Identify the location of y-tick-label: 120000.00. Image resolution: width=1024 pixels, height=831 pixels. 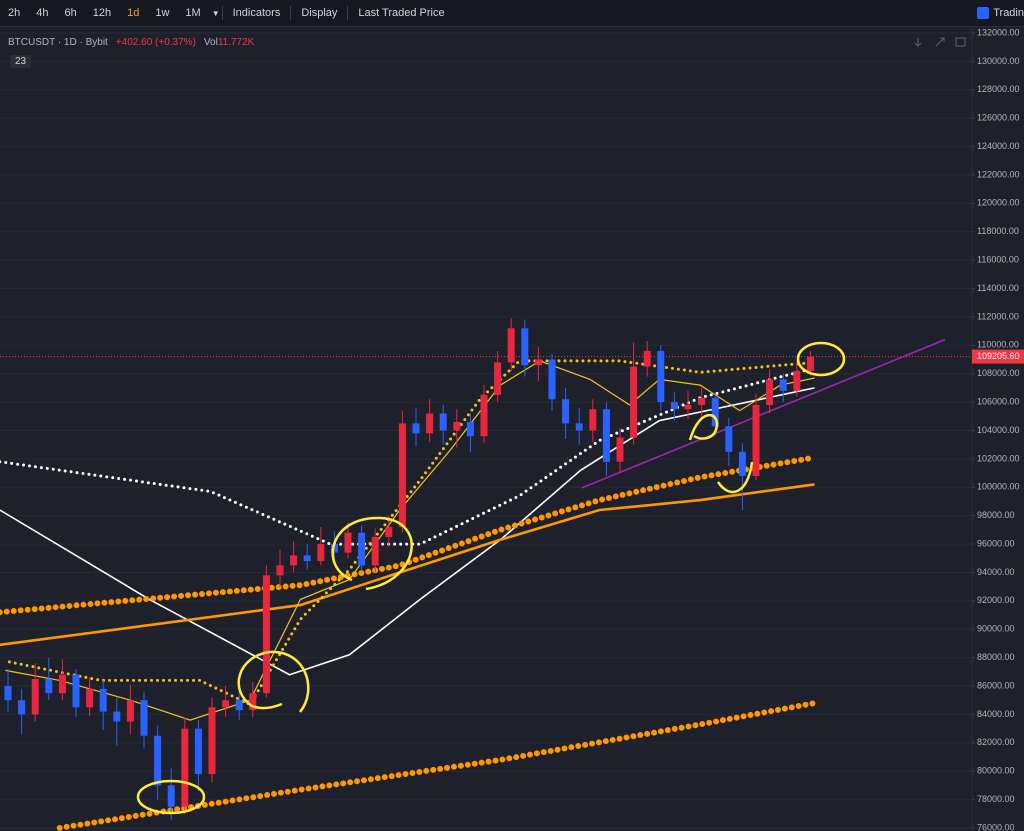
(998, 203).